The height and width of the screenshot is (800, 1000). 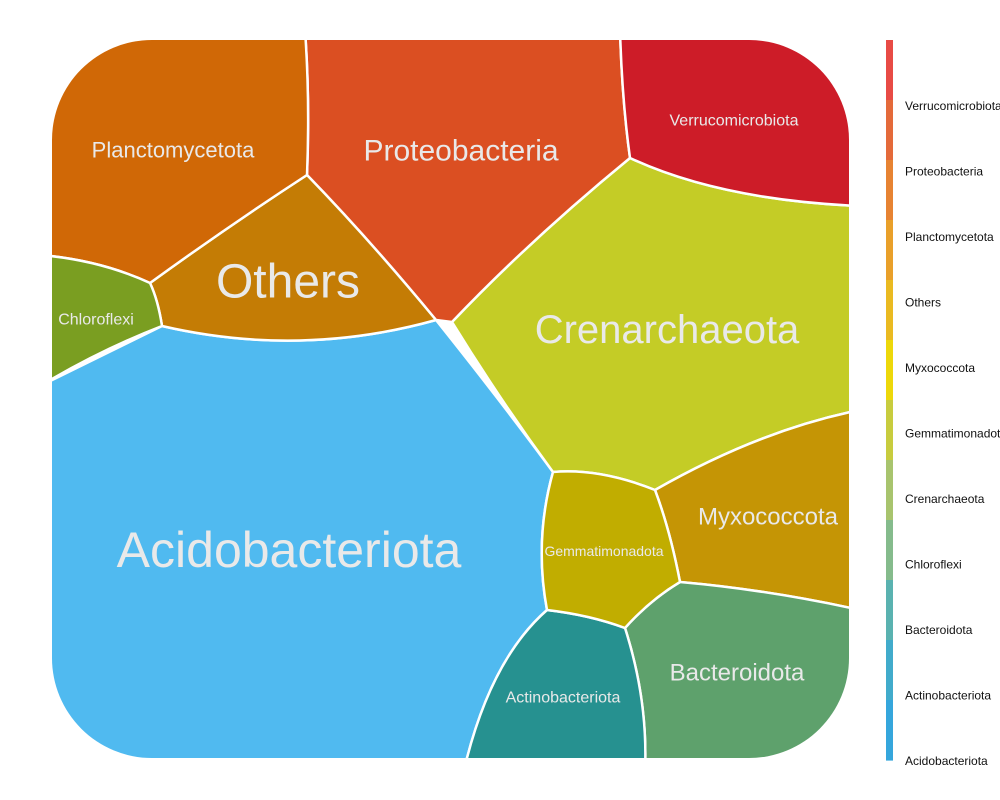 I want to click on legend-label-bacteroidota: Bacteroidota, so click(x=939, y=630).